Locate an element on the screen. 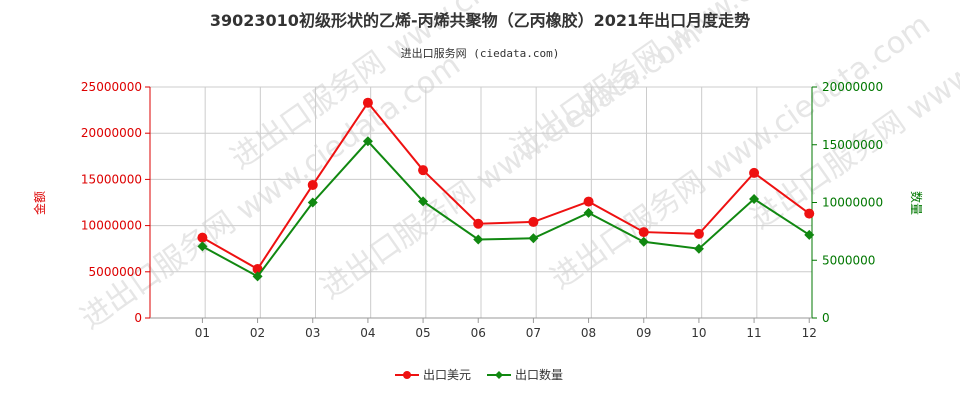 Image resolution: width=960 pixels, height=400 pixels. x-tick-label: 01 is located at coordinates (202, 333).